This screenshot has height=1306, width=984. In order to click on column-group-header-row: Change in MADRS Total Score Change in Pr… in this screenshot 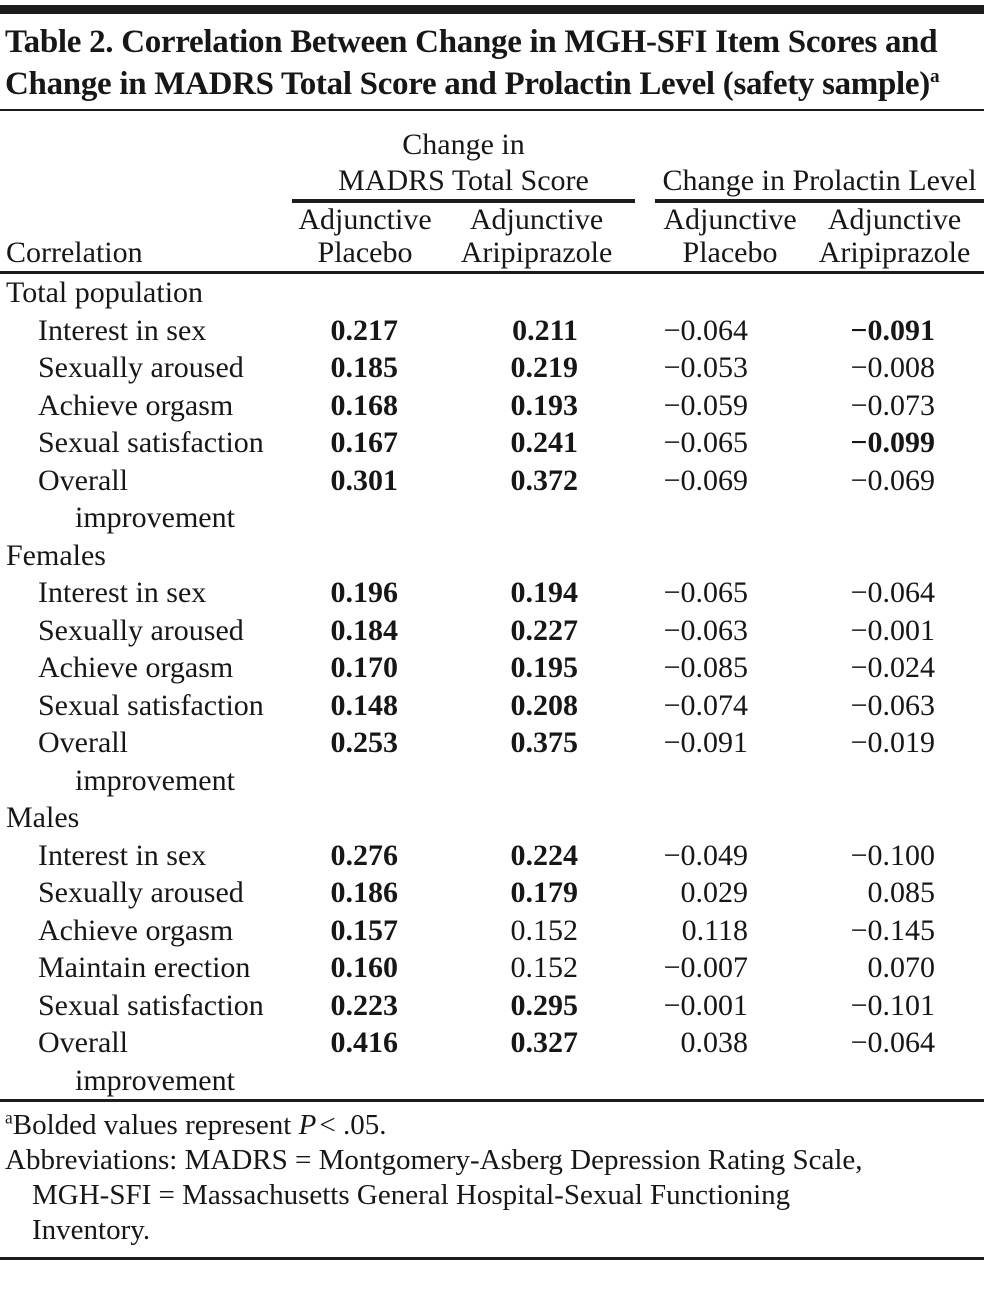, I will do `click(492, 157)`.